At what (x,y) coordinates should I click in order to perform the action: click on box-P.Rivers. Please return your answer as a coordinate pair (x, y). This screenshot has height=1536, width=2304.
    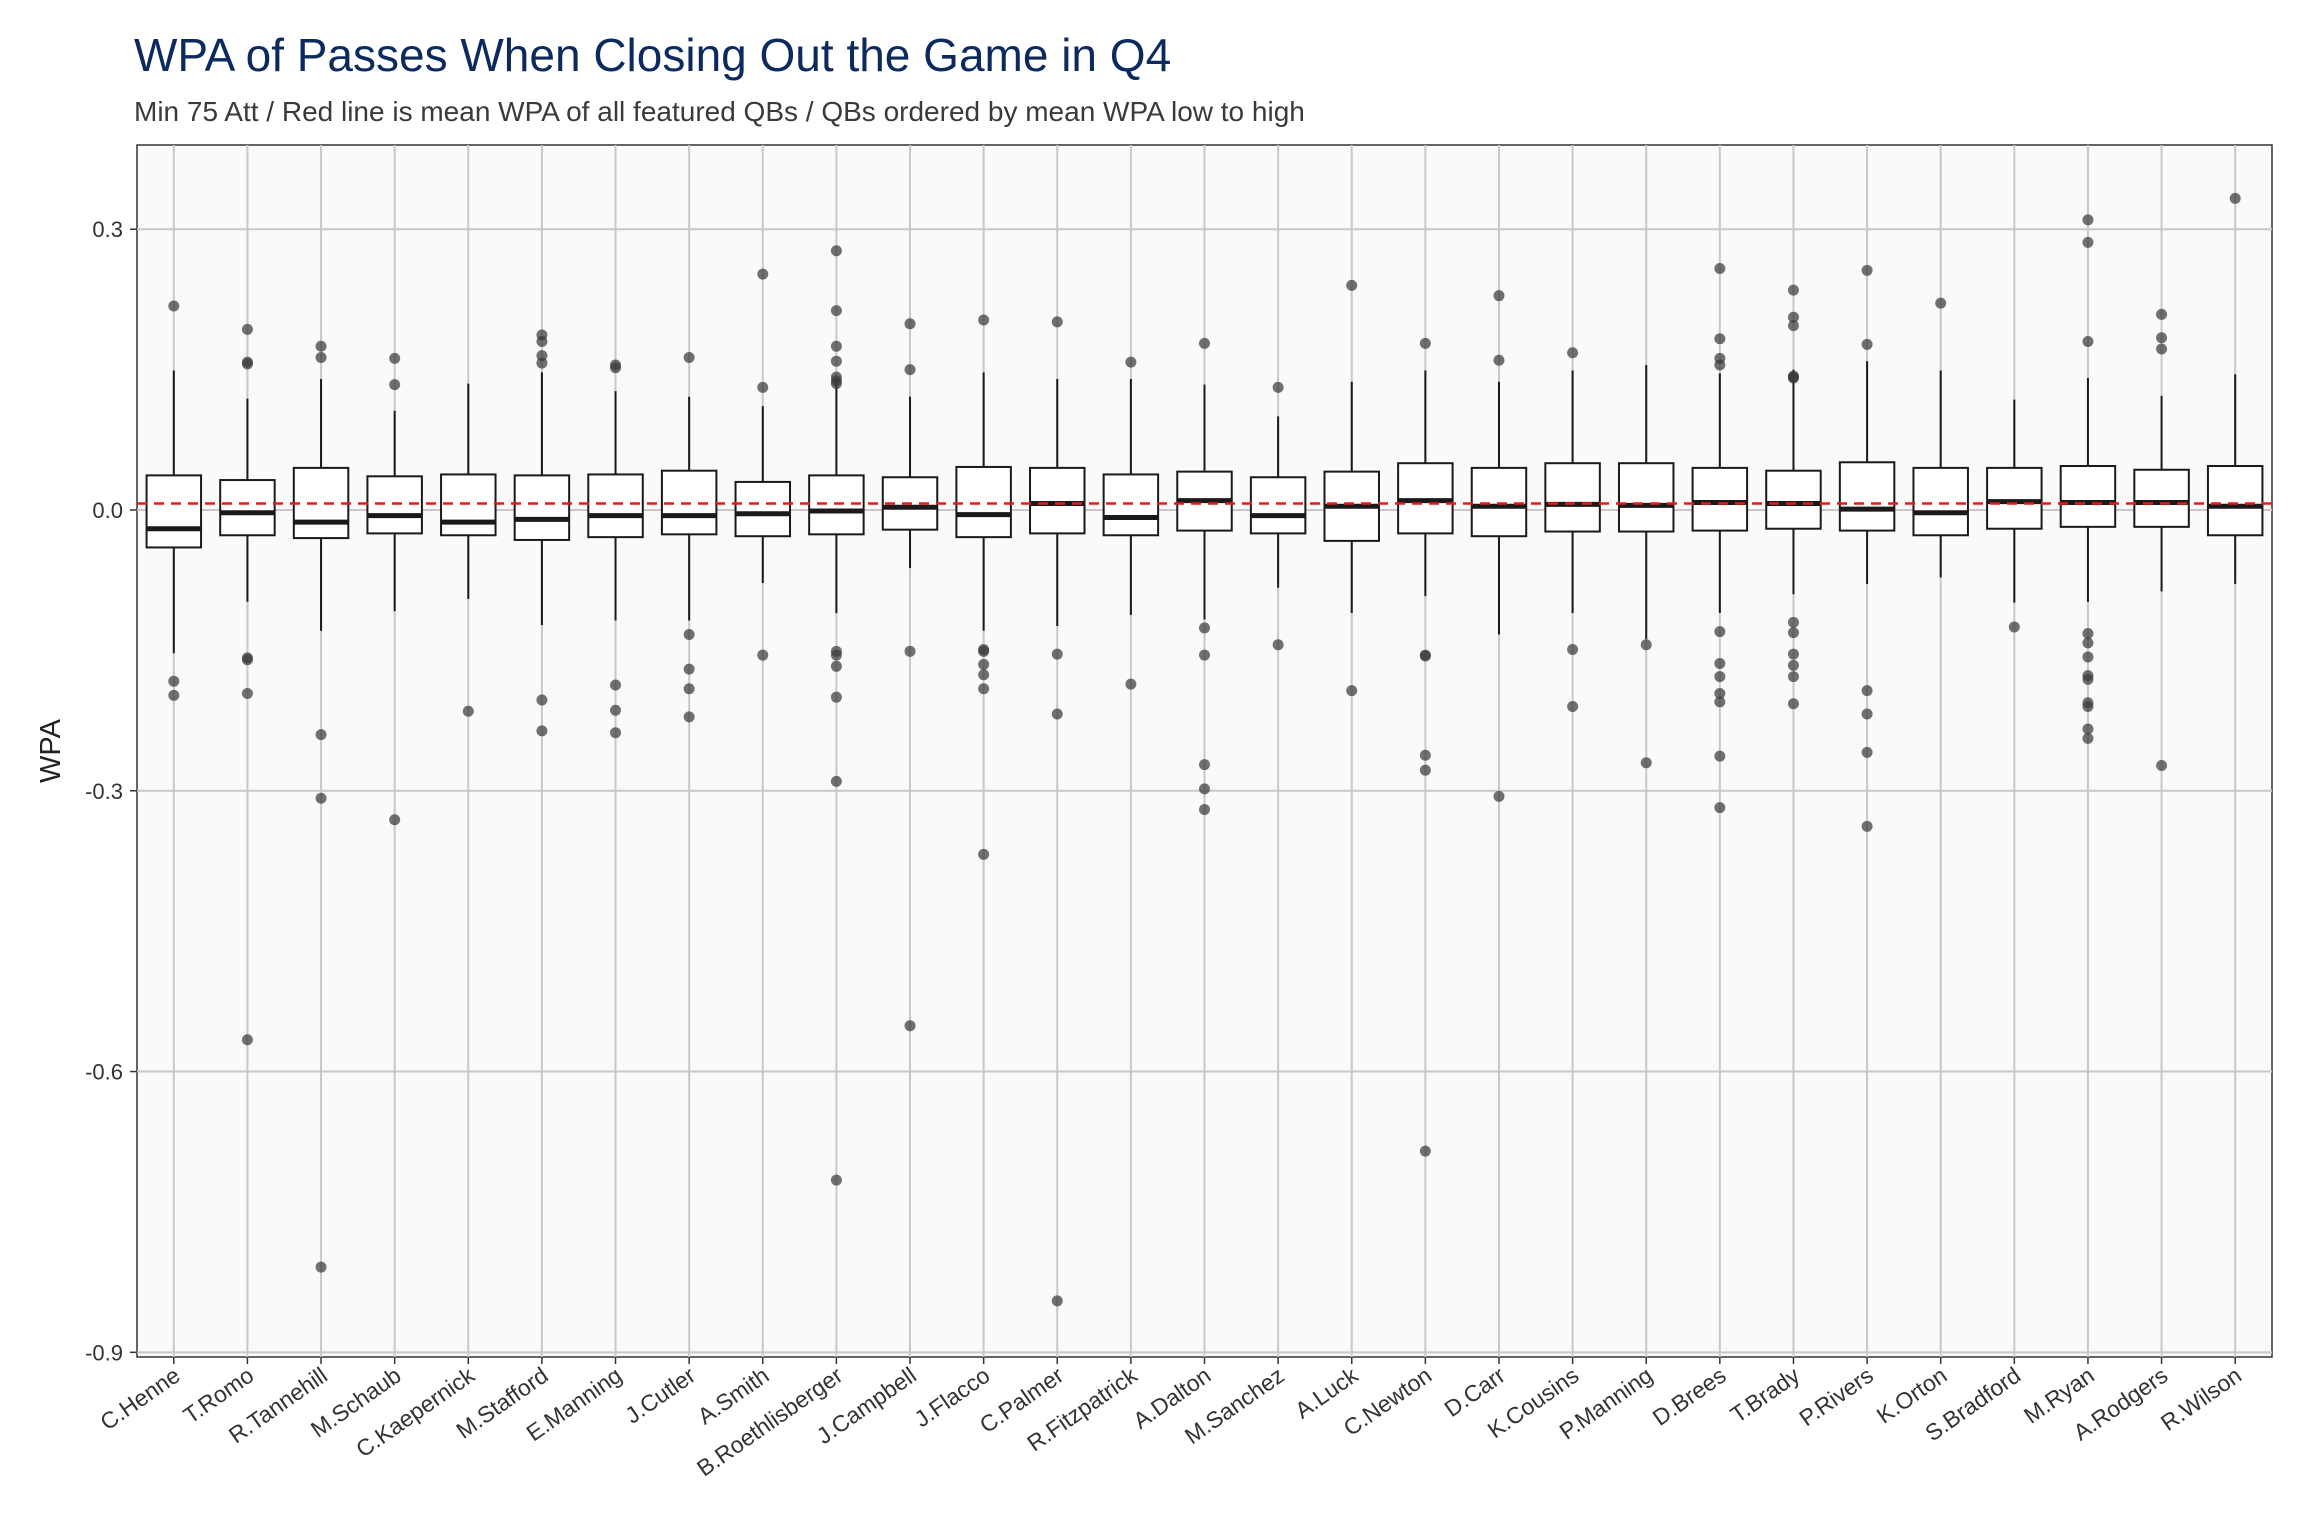
    Looking at the image, I should click on (1867, 548).